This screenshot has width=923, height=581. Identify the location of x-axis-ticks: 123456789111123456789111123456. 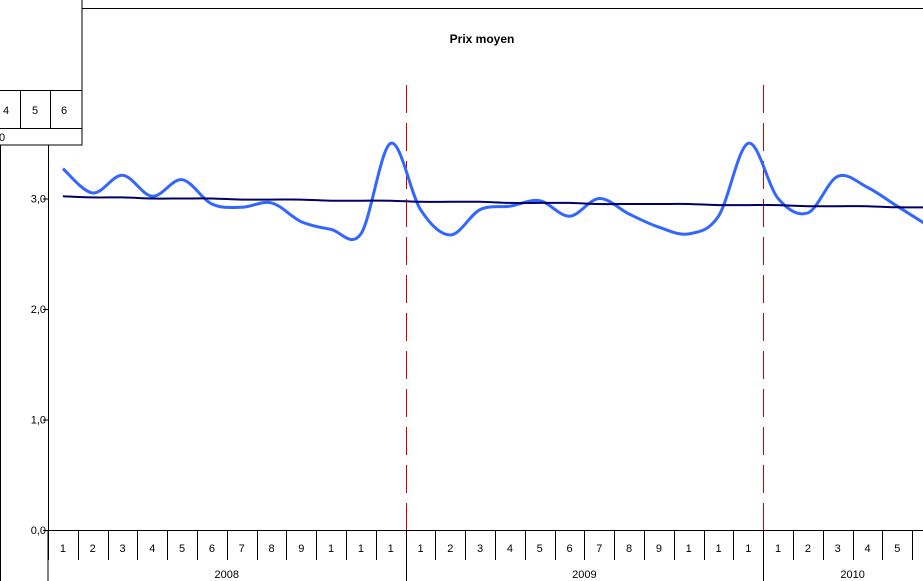
(480, 545).